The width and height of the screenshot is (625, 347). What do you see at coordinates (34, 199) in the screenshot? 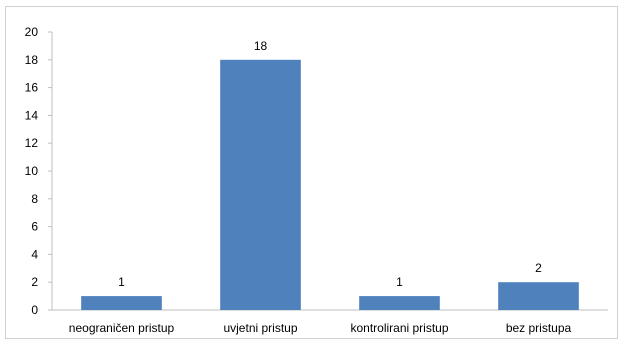
I see `y-tick-label: 8` at bounding box center [34, 199].